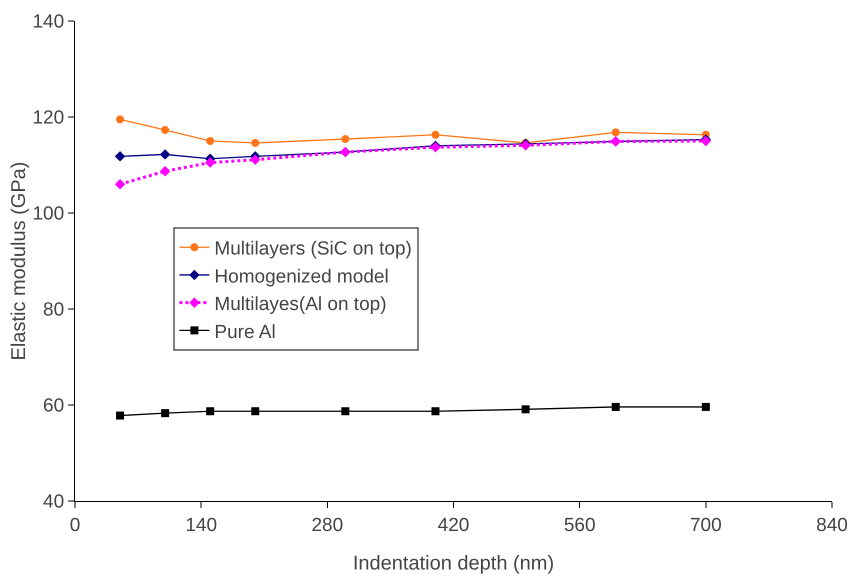 The width and height of the screenshot is (860, 582). What do you see at coordinates (327, 525) in the screenshot?
I see `x-tick-label: 280` at bounding box center [327, 525].